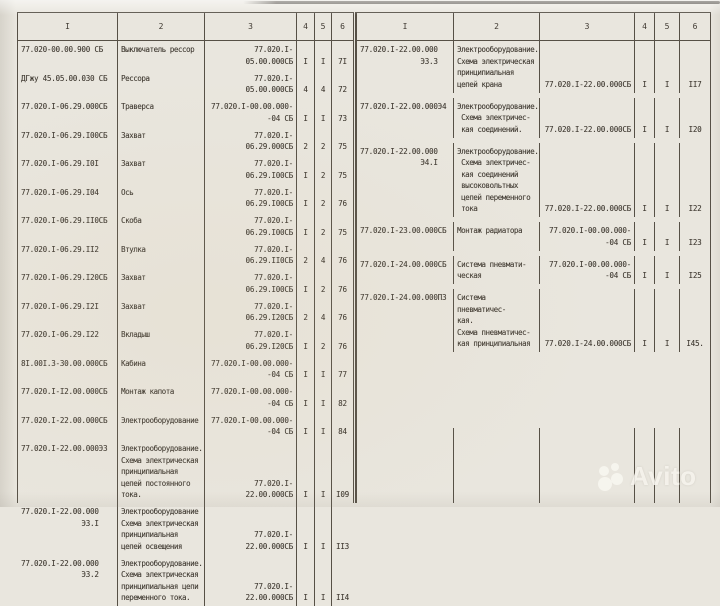 The image size is (720, 606). What do you see at coordinates (68, 529) in the screenshot?
I see `part-number-cell: 77.020.I-22.00.000 Э3.I` at bounding box center [68, 529].